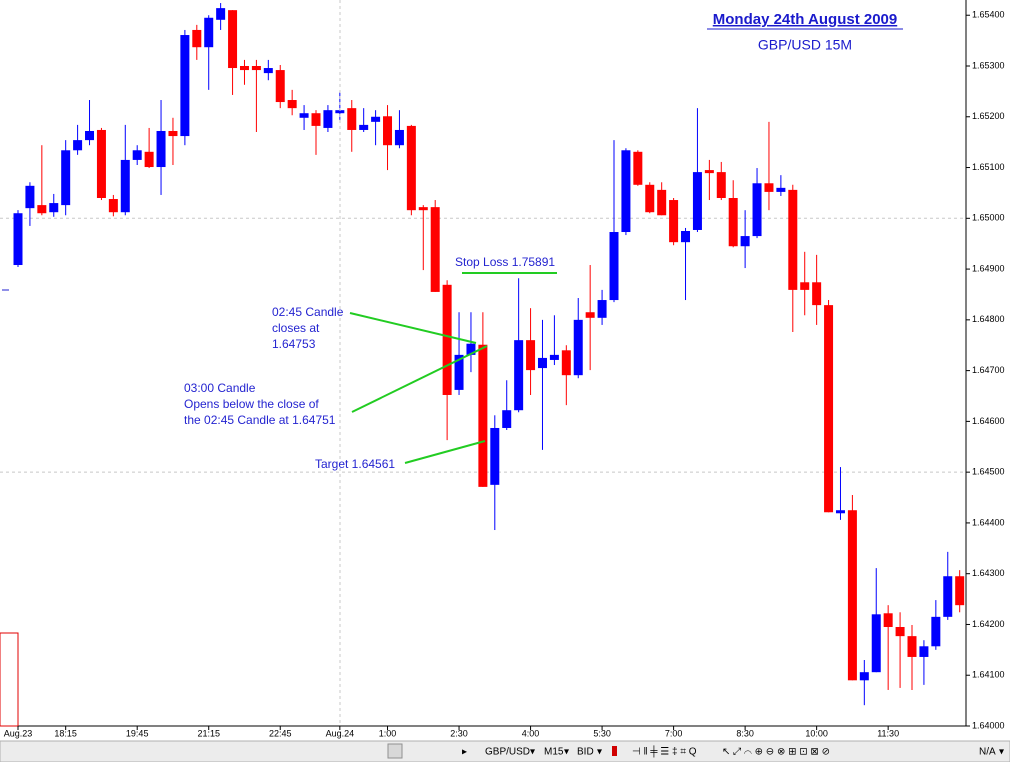 This screenshot has width=1010, height=762. Describe the element at coordinates (805, 45) in the screenshot. I see `chart-subtitle: GBP/USD 15M` at that location.